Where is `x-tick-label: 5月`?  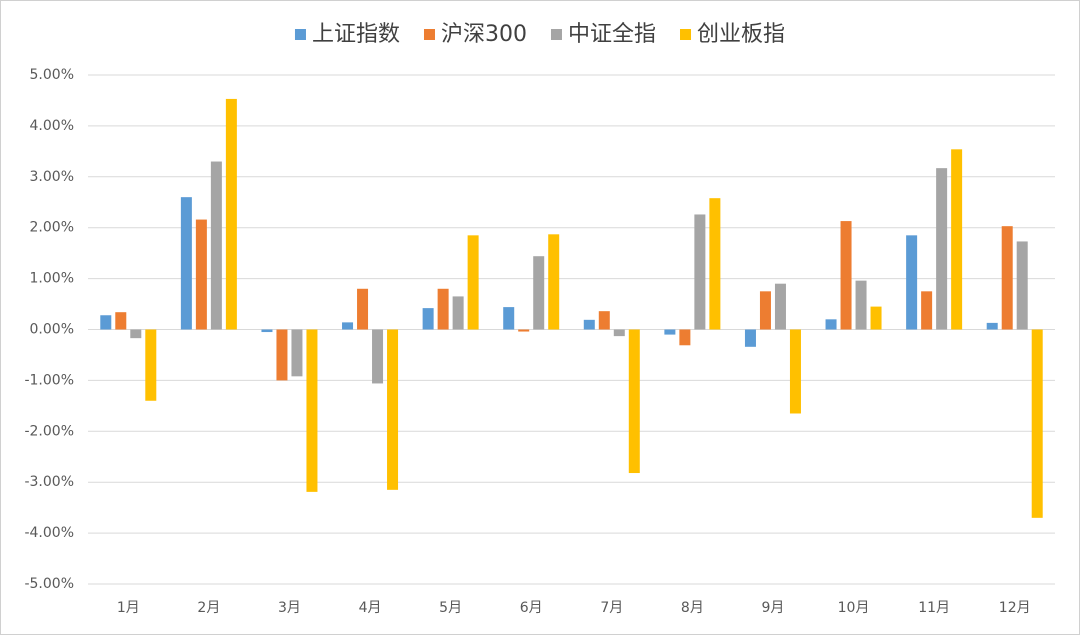 x-tick-label: 5月 is located at coordinates (450, 608).